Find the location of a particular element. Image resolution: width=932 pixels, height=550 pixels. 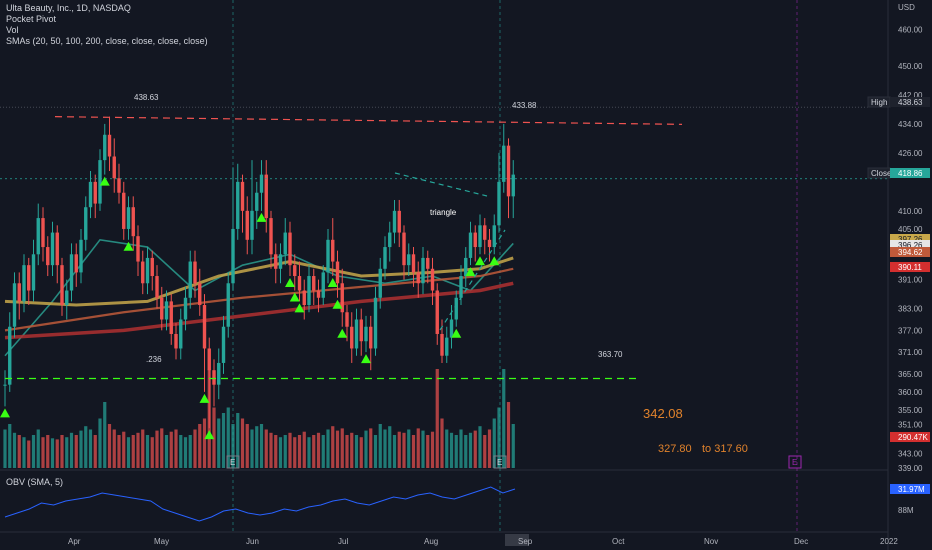

obv-tick-label: 88M is located at coordinates (906, 510).